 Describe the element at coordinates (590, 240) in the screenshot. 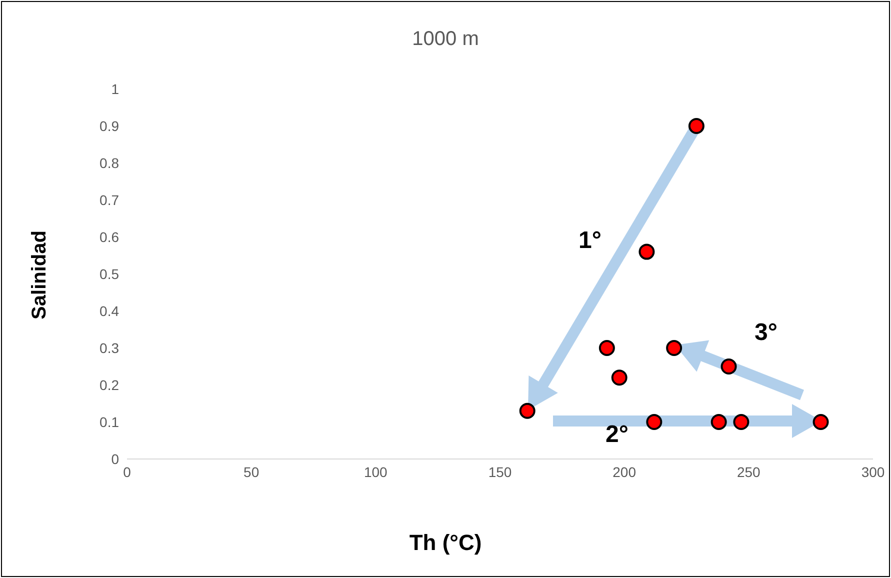

I see `annotation: 1°` at that location.